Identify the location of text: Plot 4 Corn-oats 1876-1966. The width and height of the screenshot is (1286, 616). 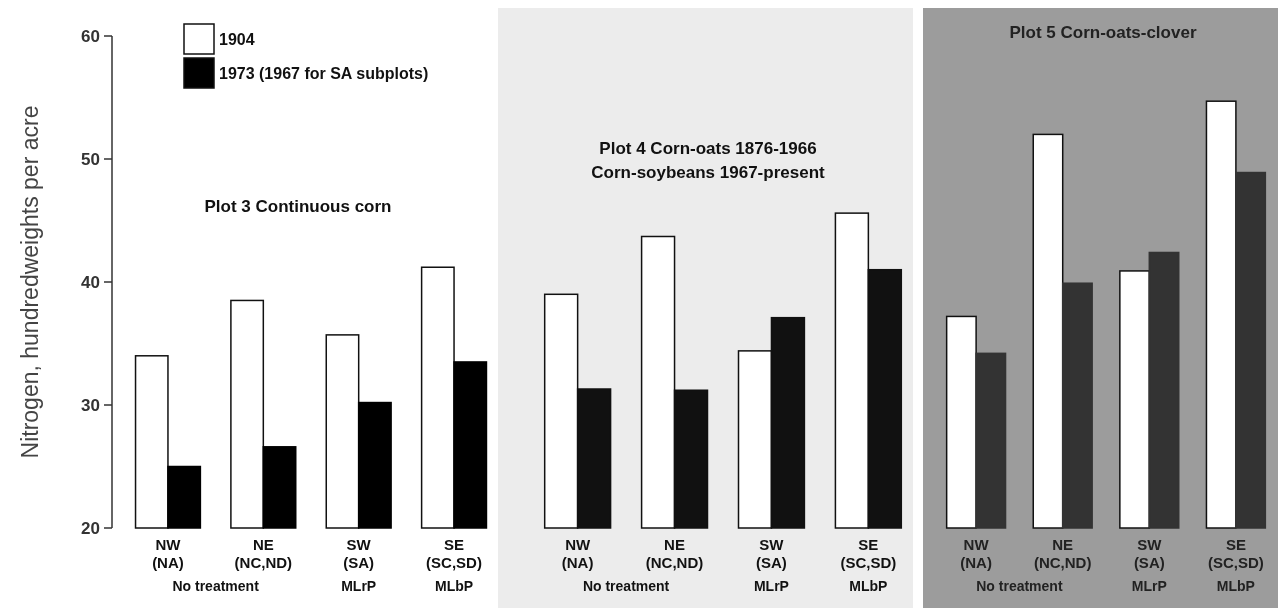
(708, 148).